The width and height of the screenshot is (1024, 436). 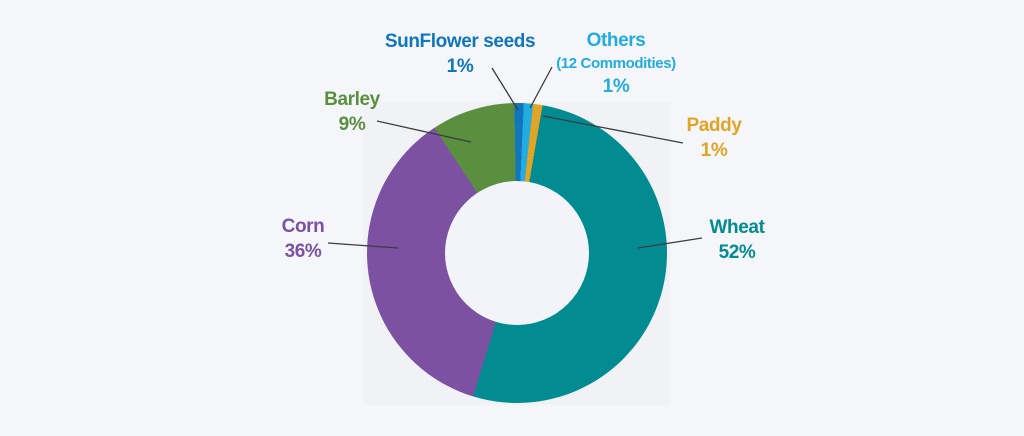 I want to click on label-barley: Barley 9%, so click(x=352, y=112).